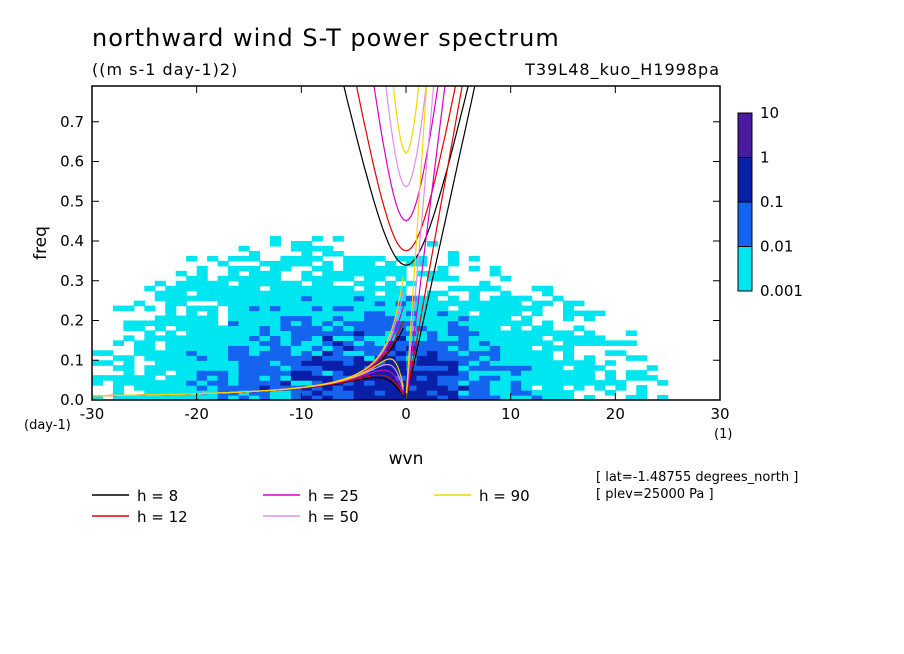 This screenshot has width=904, height=654. What do you see at coordinates (440, 243) in the screenshot?
I see `dispersion-curve` at bounding box center [440, 243].